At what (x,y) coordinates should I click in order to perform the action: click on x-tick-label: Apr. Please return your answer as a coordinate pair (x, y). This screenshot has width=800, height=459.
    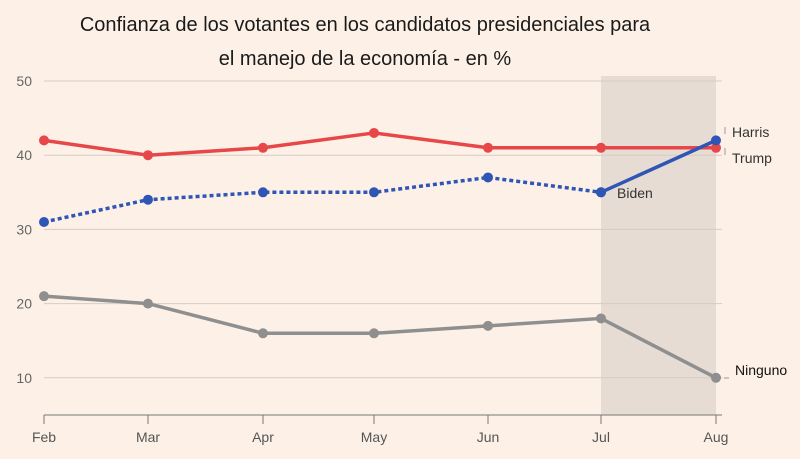
    Looking at the image, I should click on (263, 437).